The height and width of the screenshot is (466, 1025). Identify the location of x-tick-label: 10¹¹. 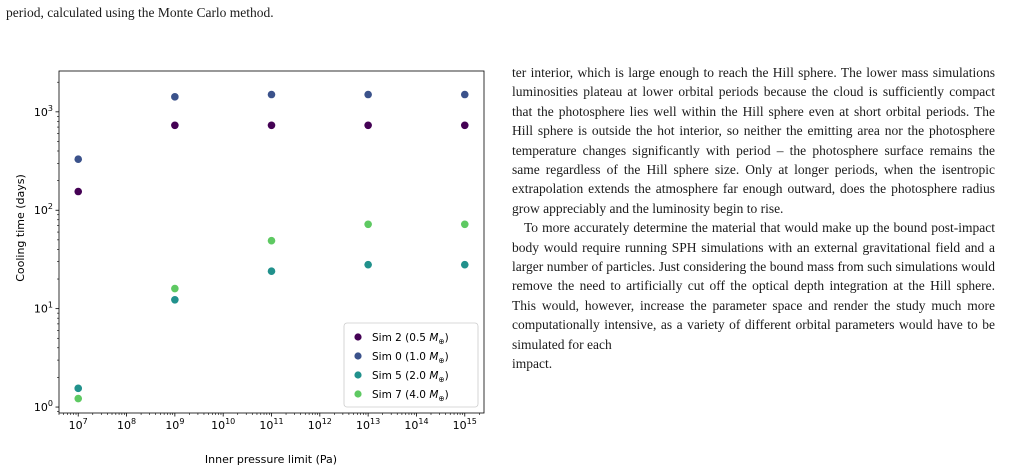
(271, 424).